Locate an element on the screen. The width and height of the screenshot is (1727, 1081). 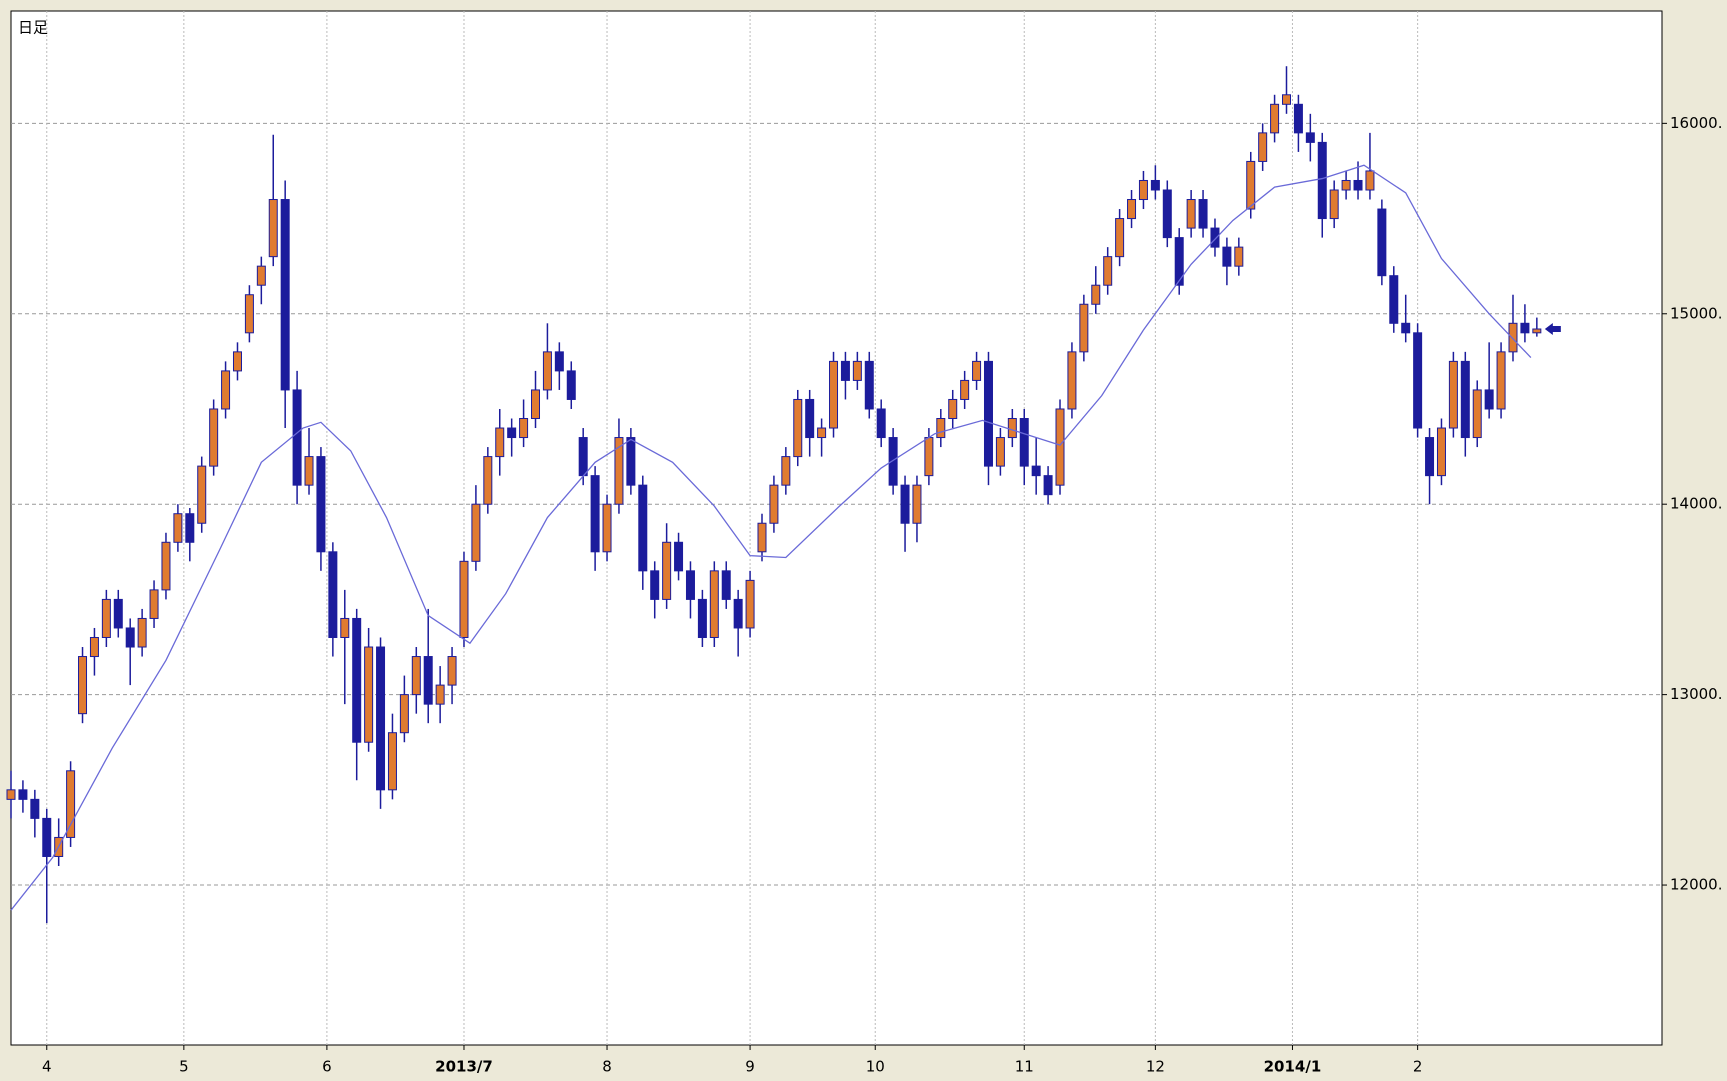
y-tick-label: 16000. is located at coordinates (1696, 123).